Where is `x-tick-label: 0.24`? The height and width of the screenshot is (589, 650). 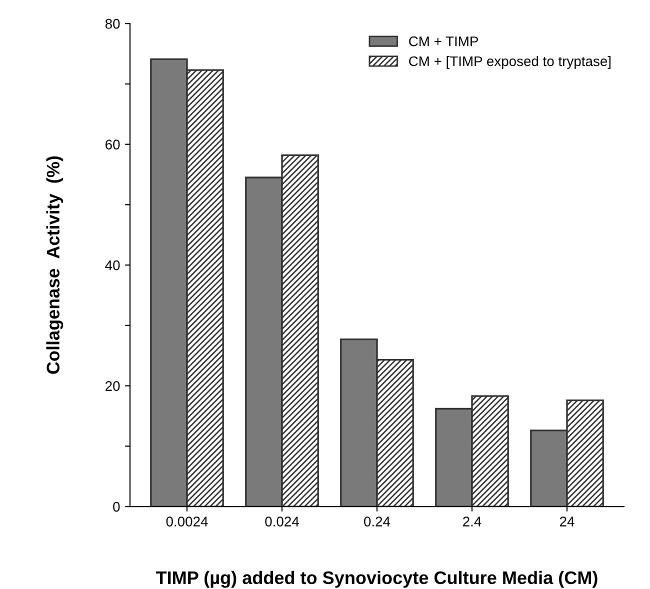 x-tick-label: 0.24 is located at coordinates (377, 521).